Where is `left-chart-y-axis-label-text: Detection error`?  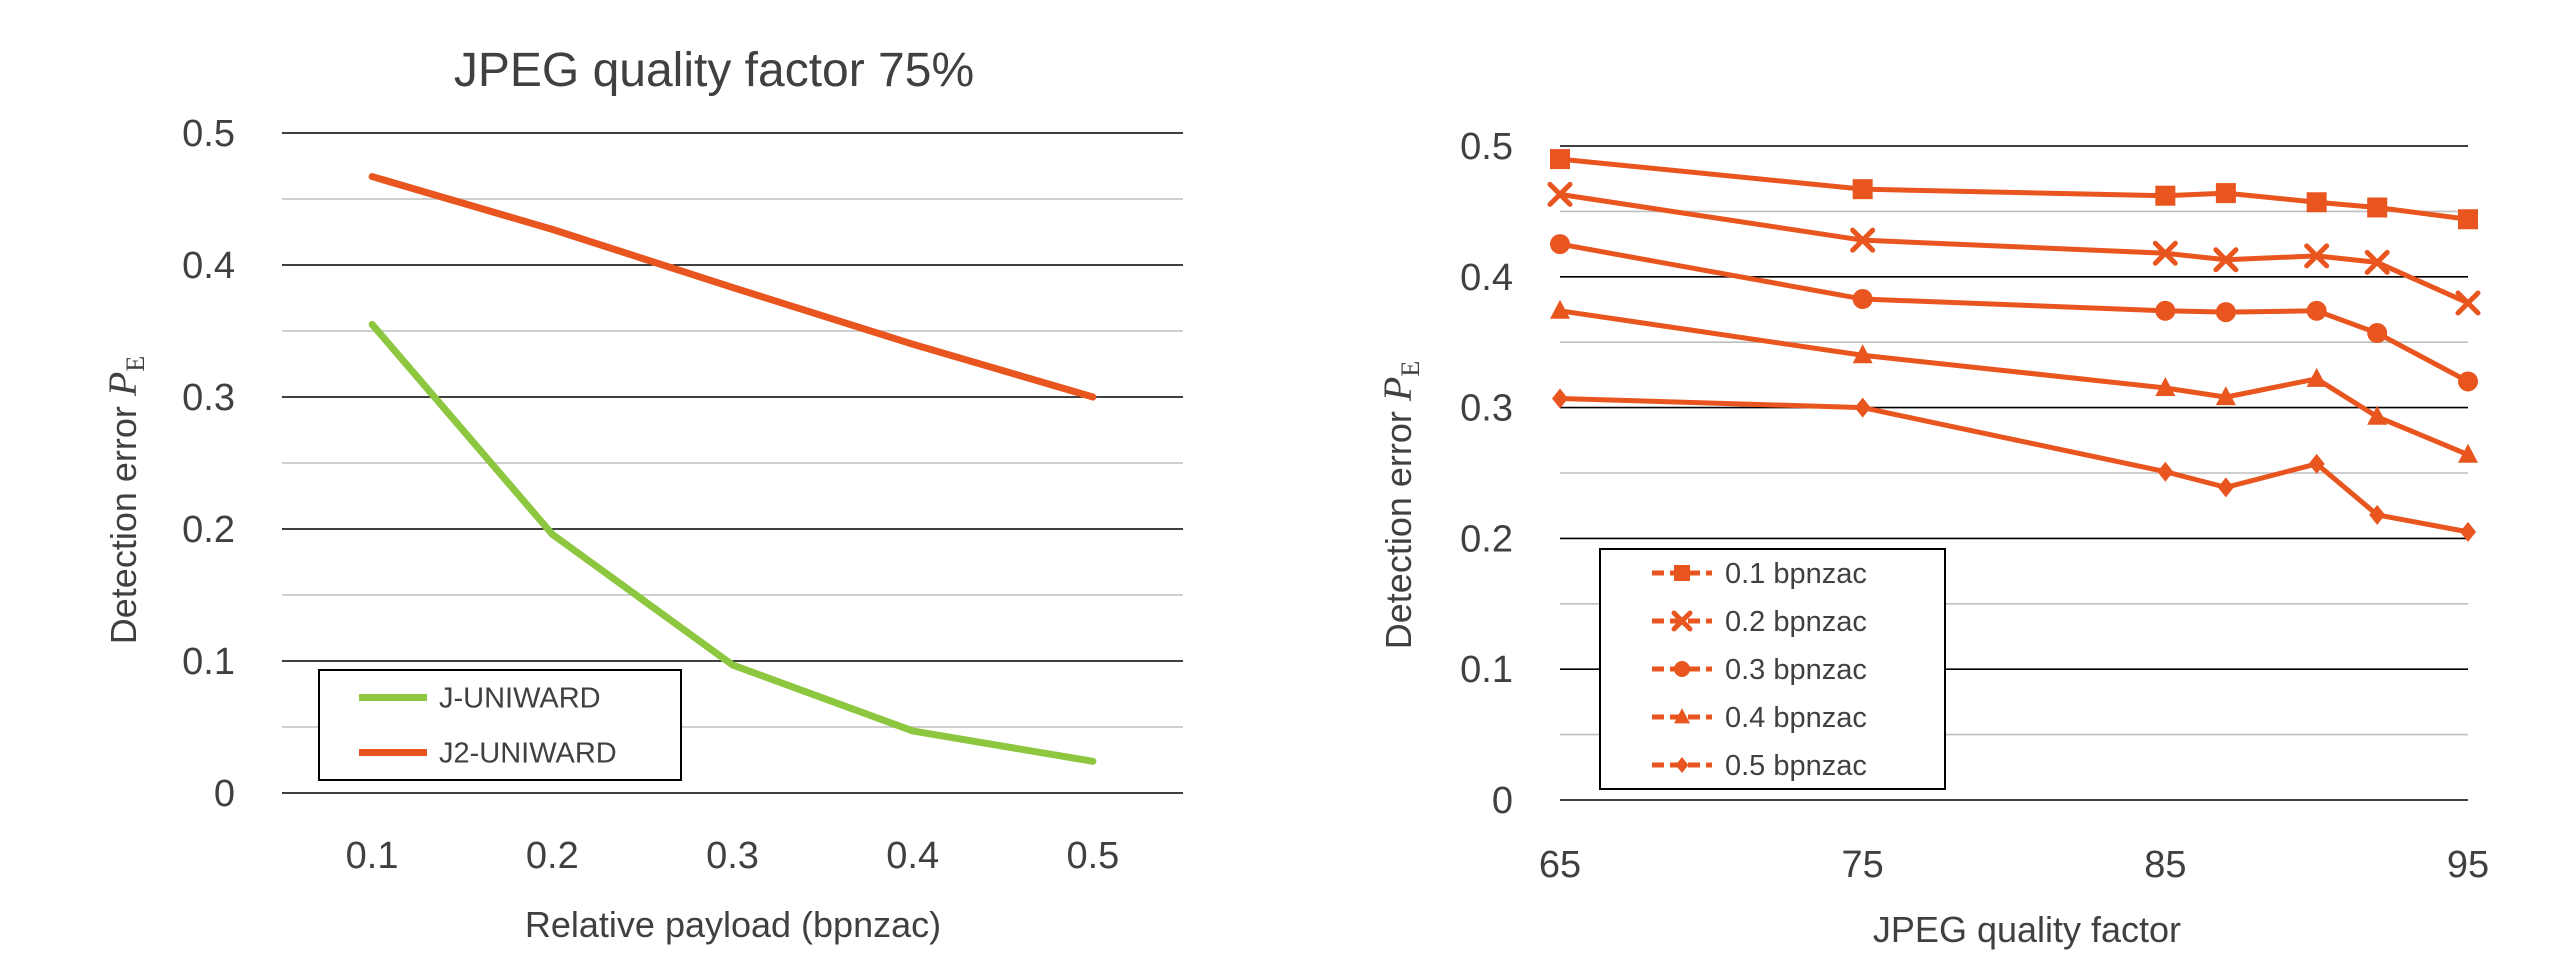 left-chart-y-axis-label-text: Detection error is located at coordinates (123, 520).